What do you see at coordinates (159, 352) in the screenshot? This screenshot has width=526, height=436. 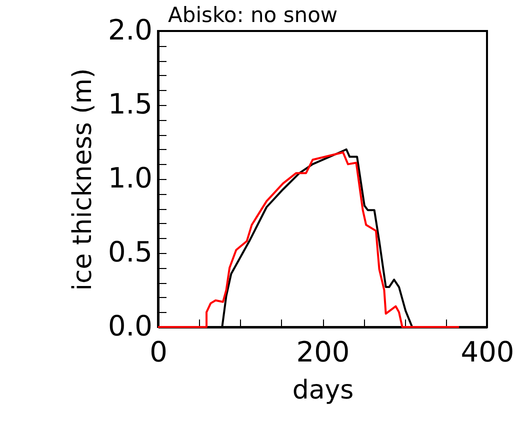 I see `x-tick-label: 0` at bounding box center [159, 352].